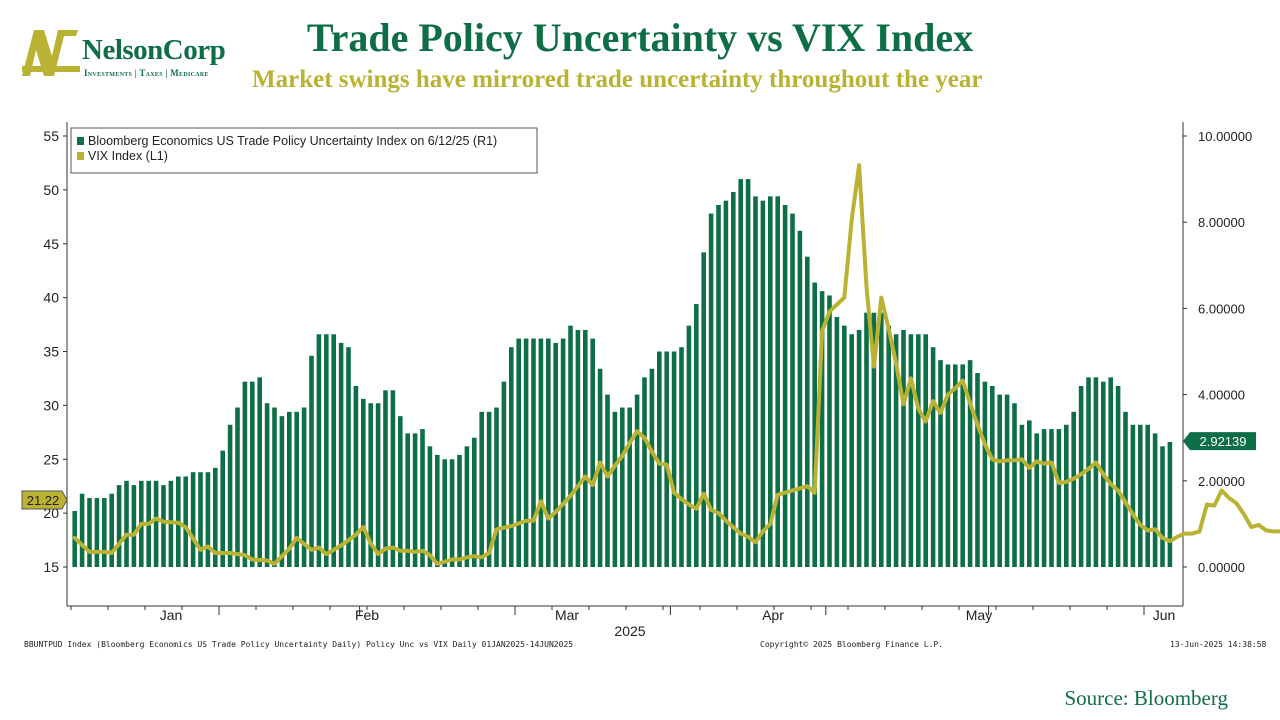  What do you see at coordinates (1219, 441) in the screenshot?
I see `tpu-last-value-tag` at bounding box center [1219, 441].